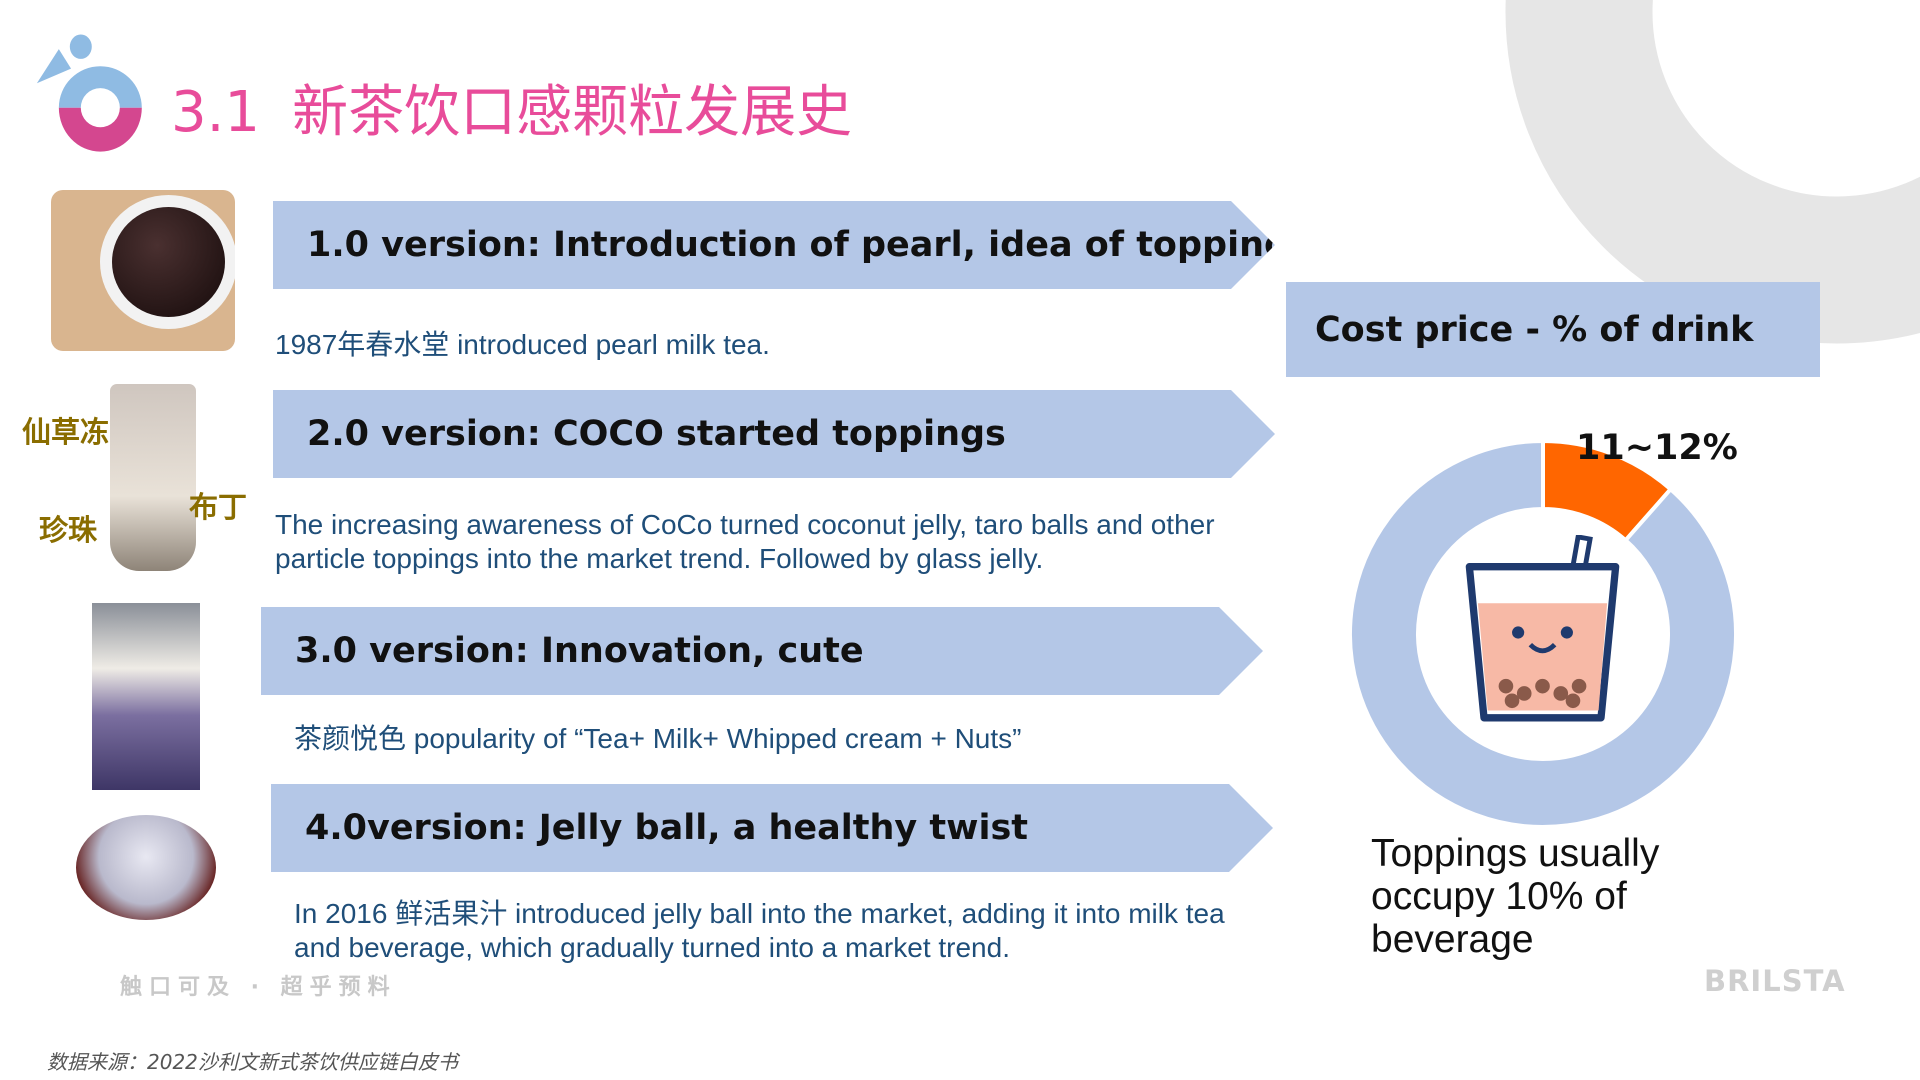 The image size is (1920, 1080). I want to click on slogan: 触口可及 · 超乎预料, so click(258, 987).